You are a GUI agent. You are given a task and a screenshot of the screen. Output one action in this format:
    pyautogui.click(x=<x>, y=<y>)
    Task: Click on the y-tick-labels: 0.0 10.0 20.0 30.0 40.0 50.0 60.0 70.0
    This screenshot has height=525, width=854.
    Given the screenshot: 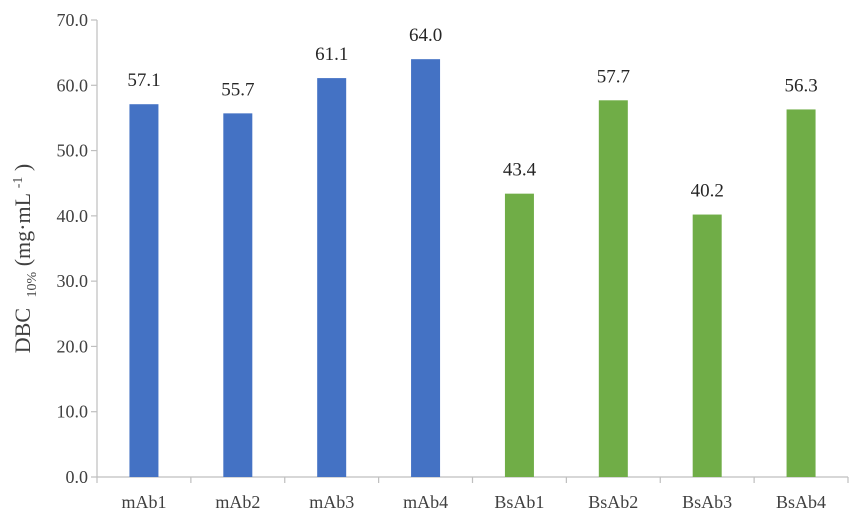 What is the action you would take?
    pyautogui.click(x=77, y=248)
    